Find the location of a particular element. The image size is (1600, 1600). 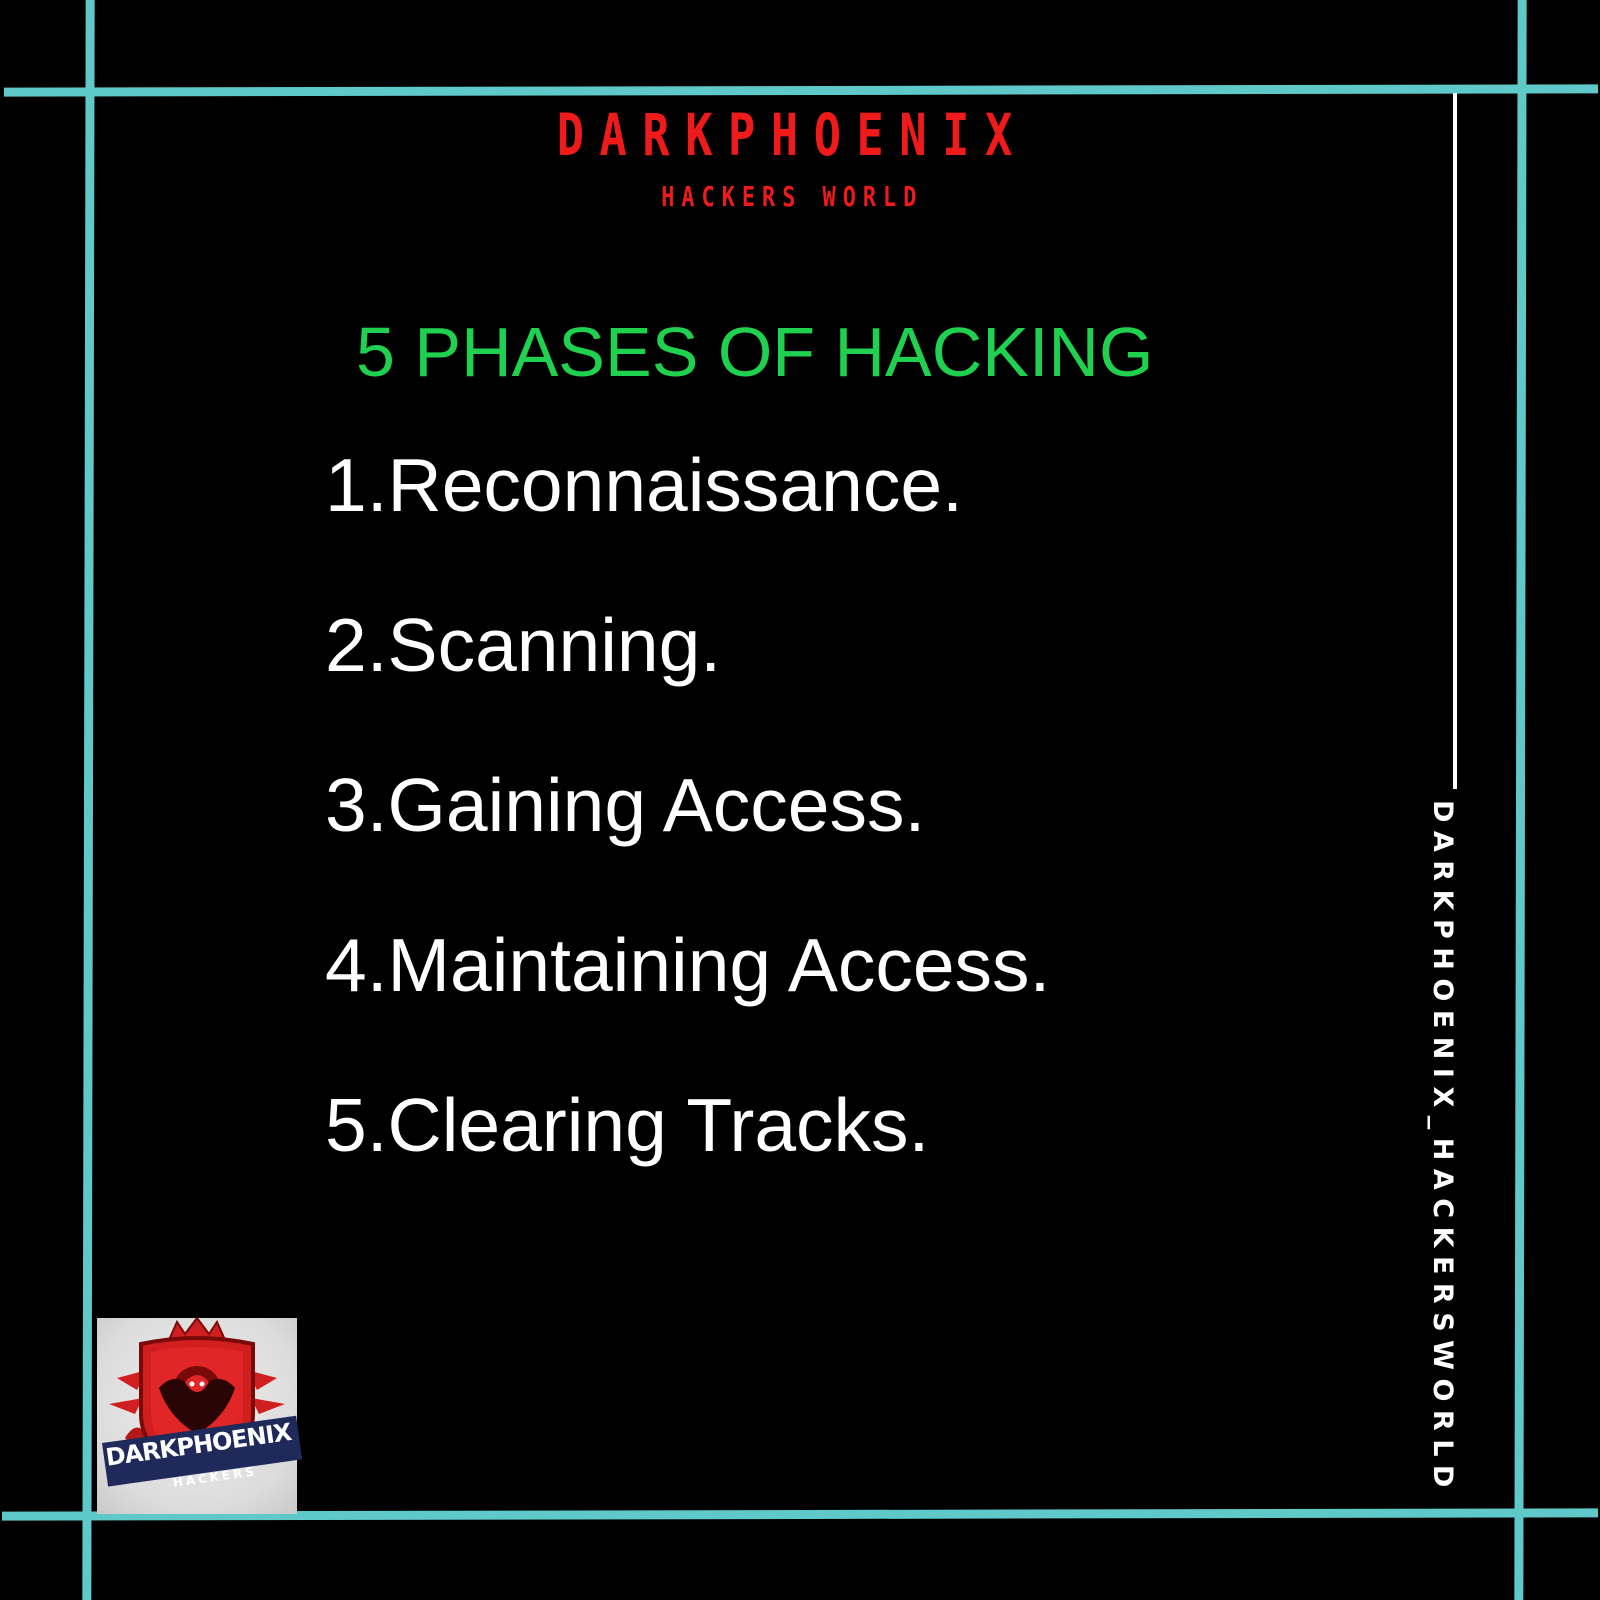

brand-subtitle: HACKERS WORLD is located at coordinates (792, 196).